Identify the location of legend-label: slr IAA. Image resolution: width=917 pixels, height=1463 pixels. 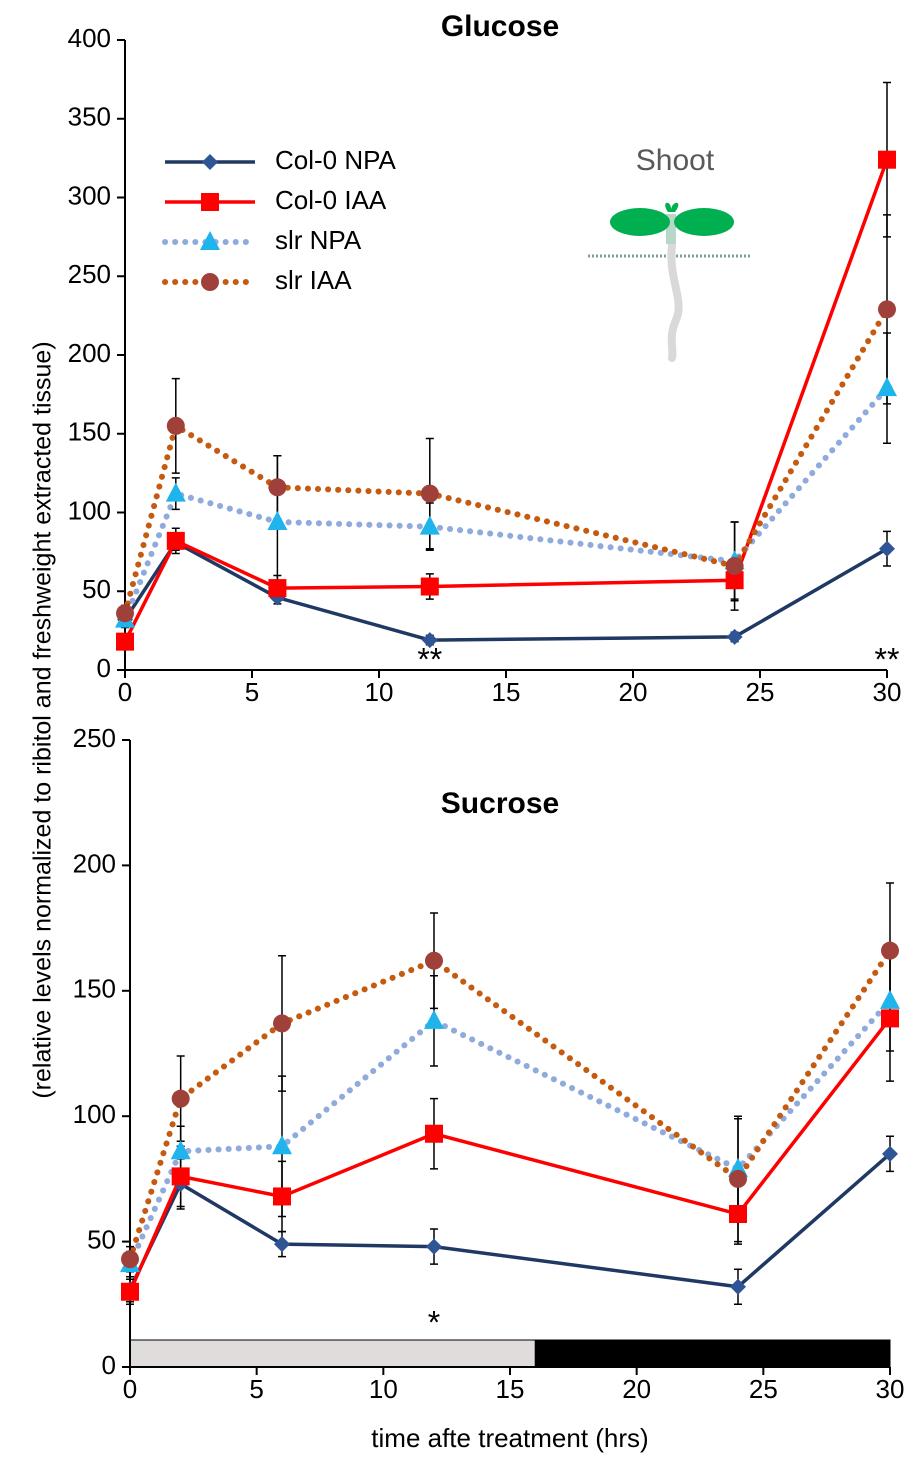
(313, 280).